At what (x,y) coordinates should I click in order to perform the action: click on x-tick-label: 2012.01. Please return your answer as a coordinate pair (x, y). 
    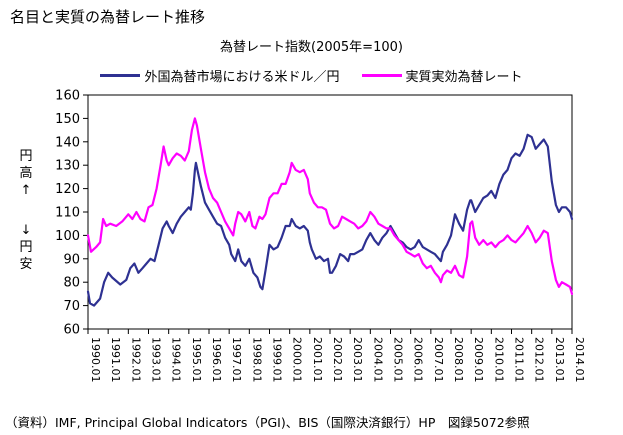
    Looking at the image, I should click on (539, 360).